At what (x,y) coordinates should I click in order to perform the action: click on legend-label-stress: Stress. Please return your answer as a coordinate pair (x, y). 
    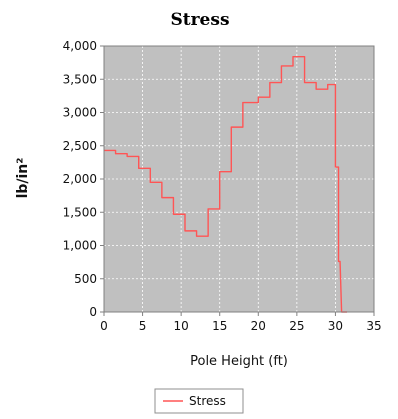
    Looking at the image, I should click on (207, 401).